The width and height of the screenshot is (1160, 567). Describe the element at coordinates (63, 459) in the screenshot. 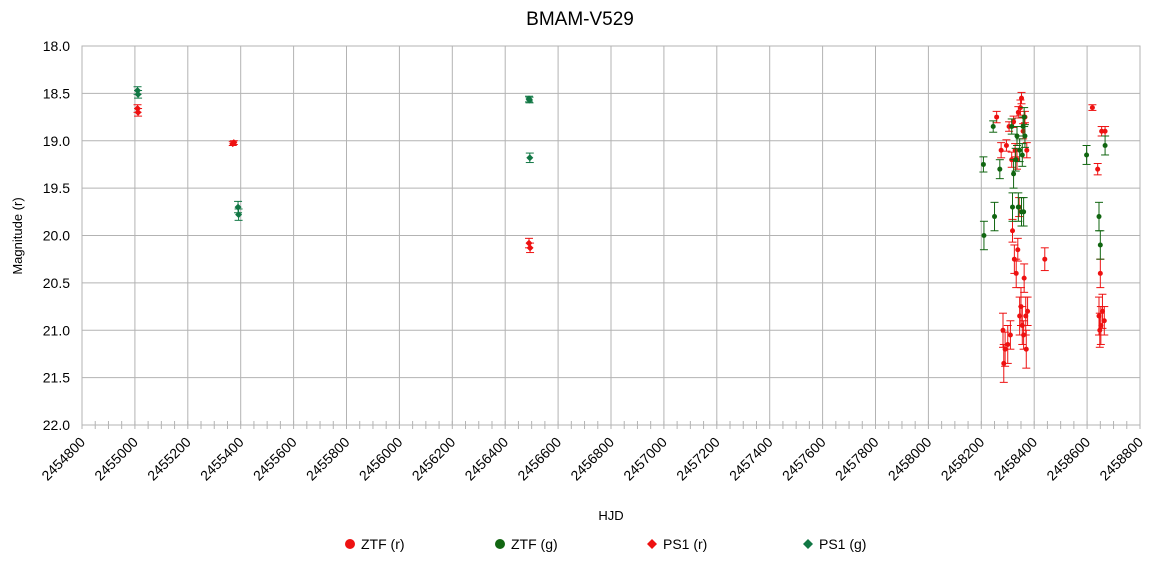

I see `x-tick-label: 2454800` at that location.